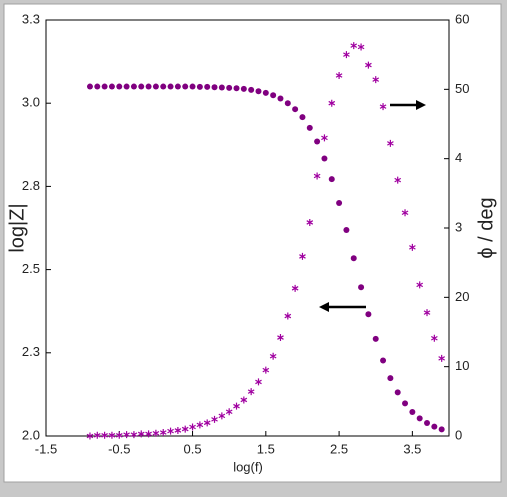 This screenshot has width=507, height=497. Describe the element at coordinates (31, 351) in the screenshot. I see `y-tick-label: 2.3` at that location.